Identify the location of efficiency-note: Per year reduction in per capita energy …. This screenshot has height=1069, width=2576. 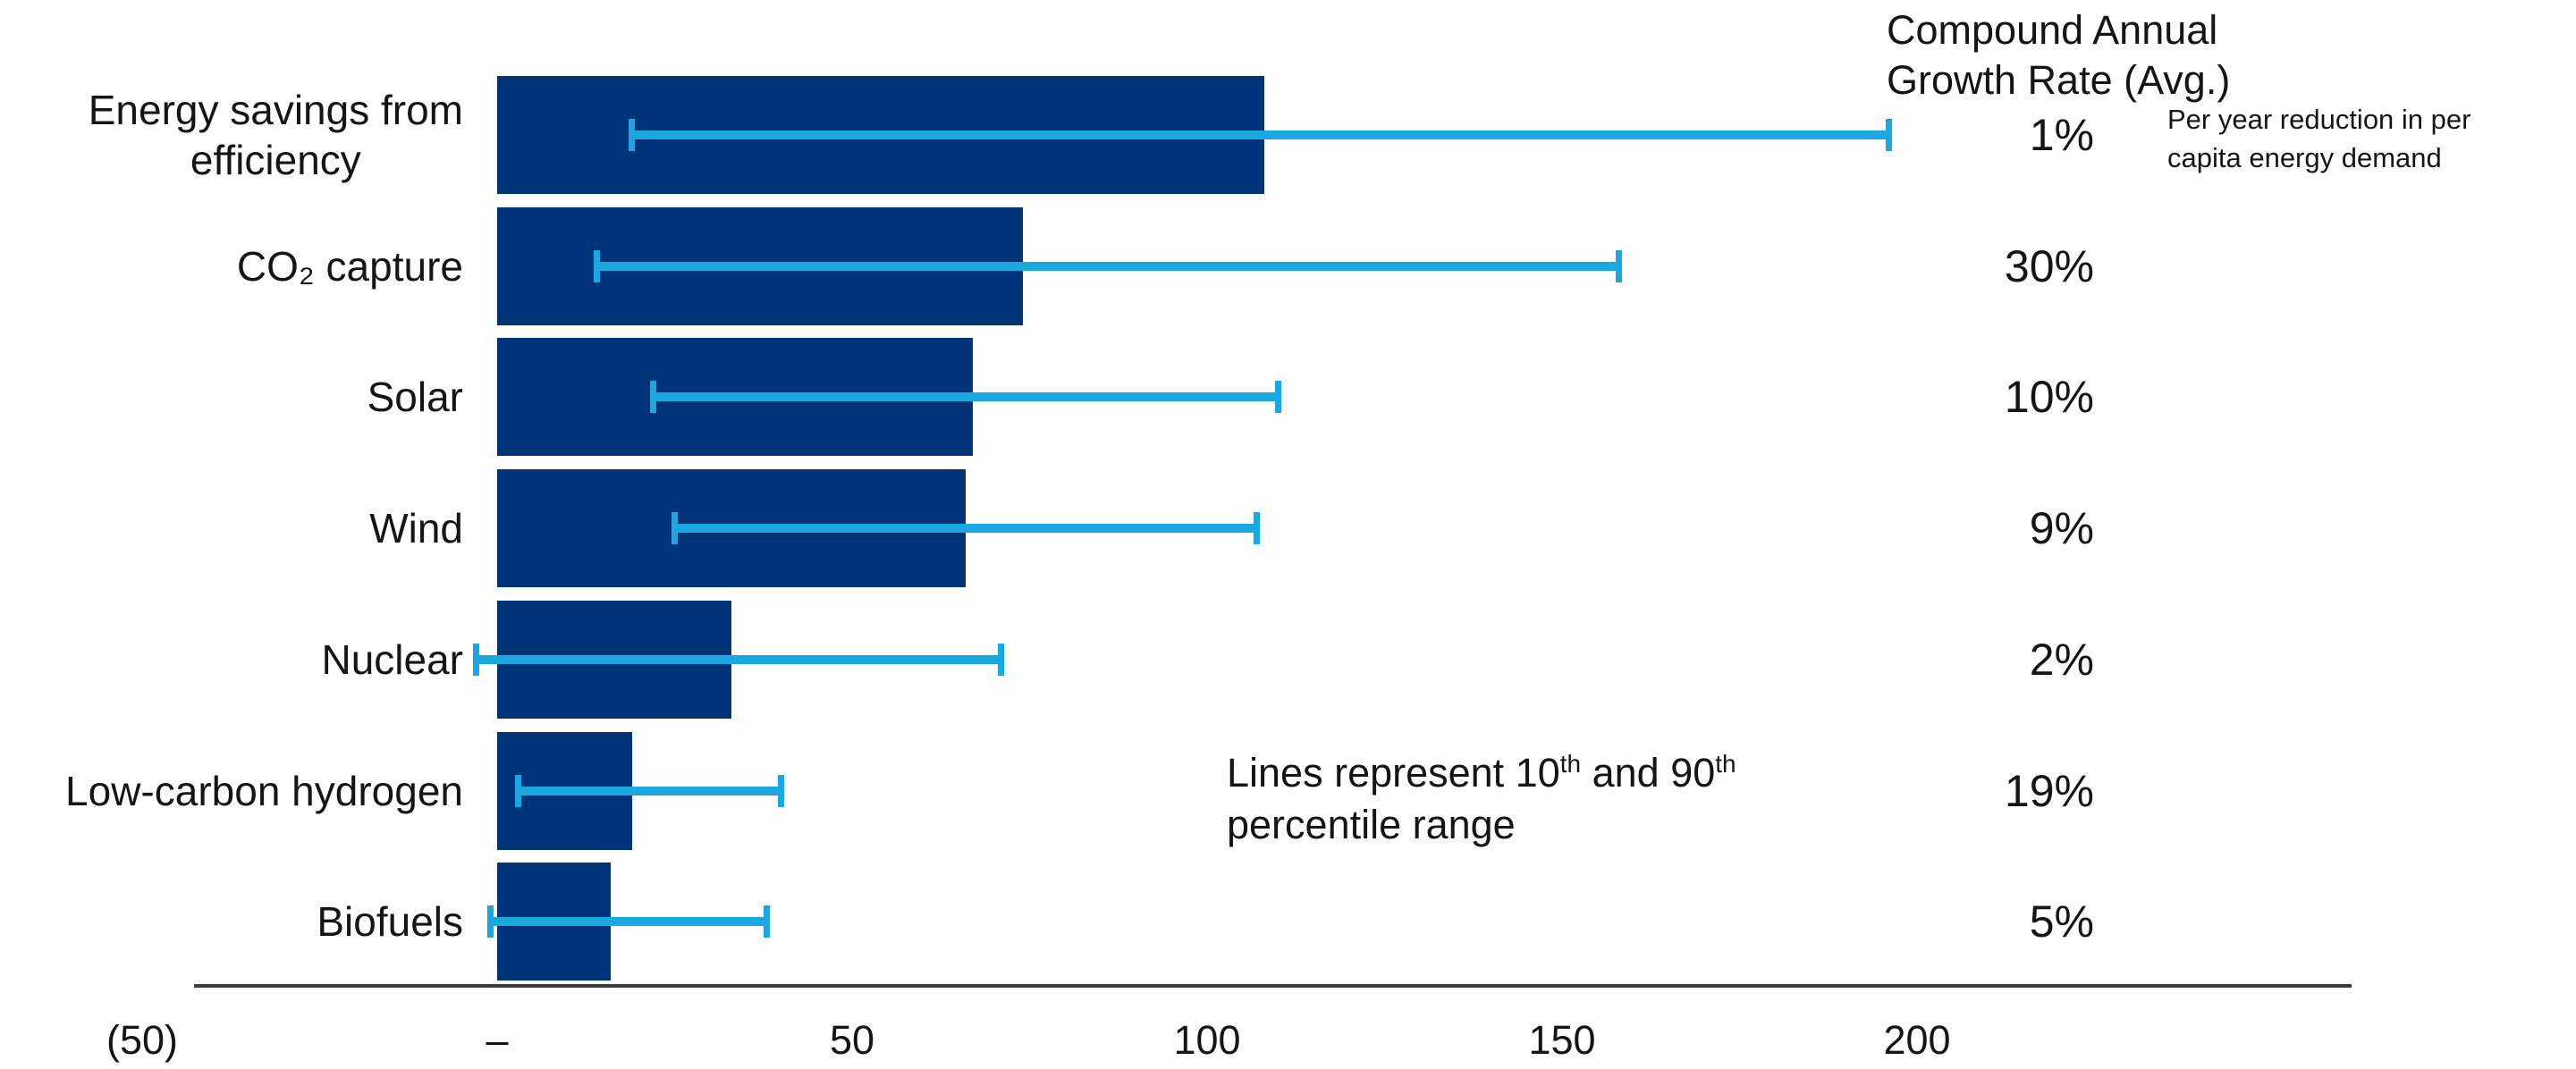
(2318, 138).